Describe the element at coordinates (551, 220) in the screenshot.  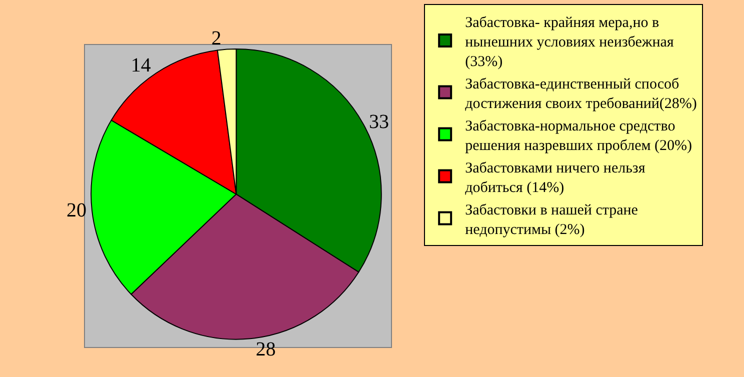
I see `legend-label: Забастовки в нашей стране недопустимы (2%)` at that location.